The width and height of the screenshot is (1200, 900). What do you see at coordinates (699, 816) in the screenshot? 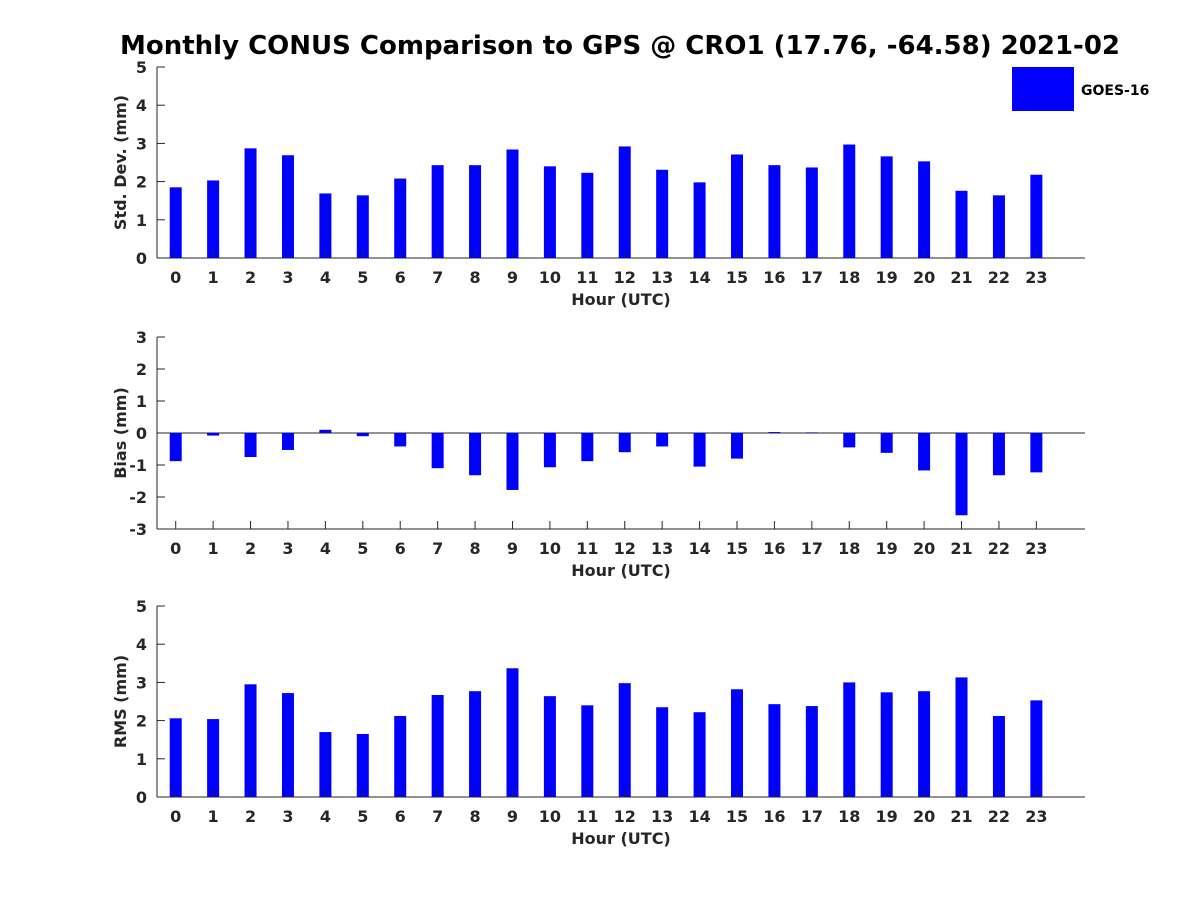
I see `rms-x-tick-label: 14` at bounding box center [699, 816].